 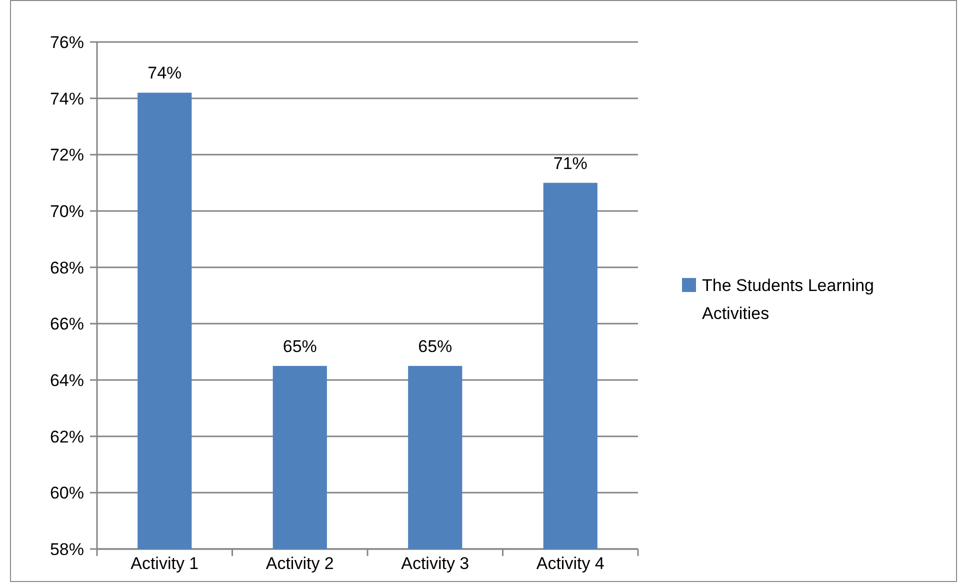 I want to click on legend-label: The Students Learning Activities, so click(x=788, y=299).